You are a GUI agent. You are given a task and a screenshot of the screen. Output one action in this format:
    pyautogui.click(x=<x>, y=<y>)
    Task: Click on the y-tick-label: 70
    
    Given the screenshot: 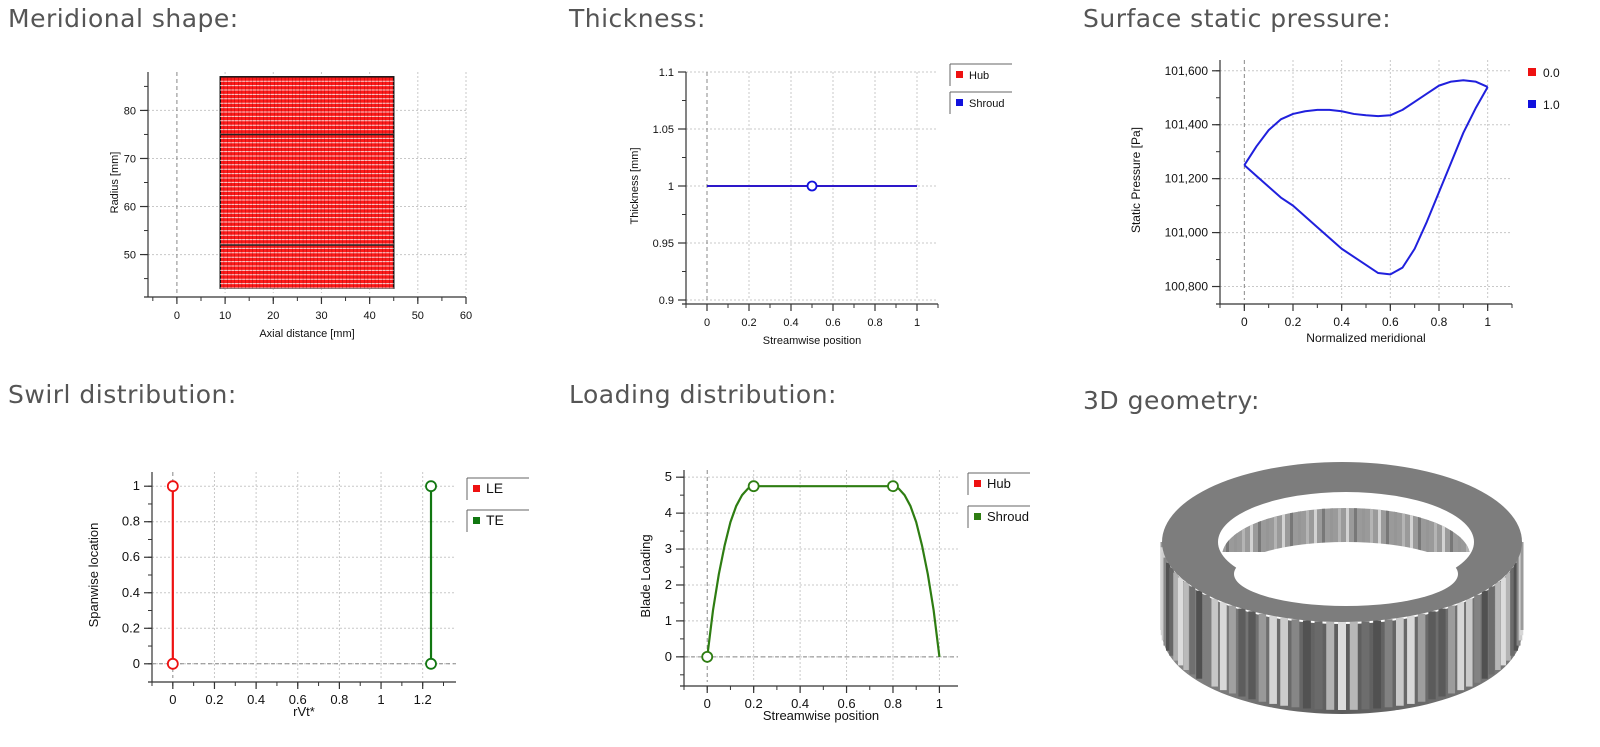 What is the action you would take?
    pyautogui.click(x=130, y=159)
    